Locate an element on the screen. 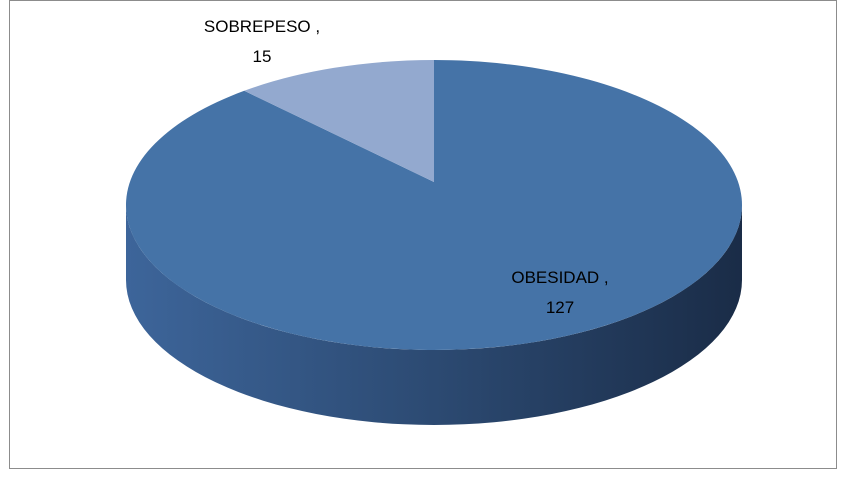 This screenshot has height=483, width=847. data-label: OBESIDAD , 127 is located at coordinates (559, 292).